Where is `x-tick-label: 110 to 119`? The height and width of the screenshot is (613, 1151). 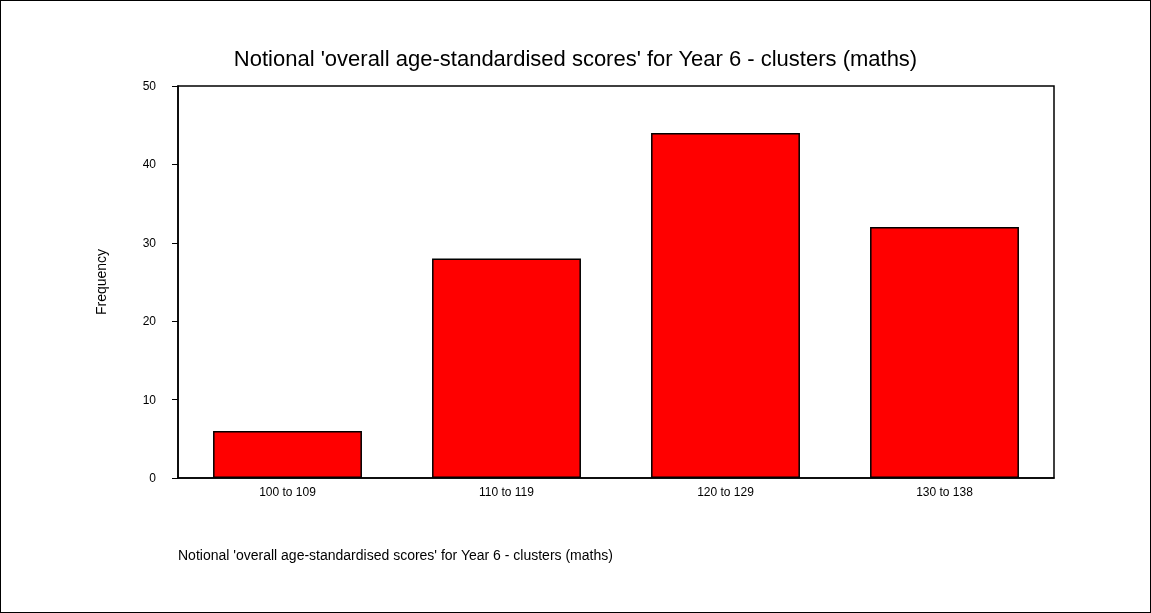
x-tick-label: 110 to 119 is located at coordinates (507, 492).